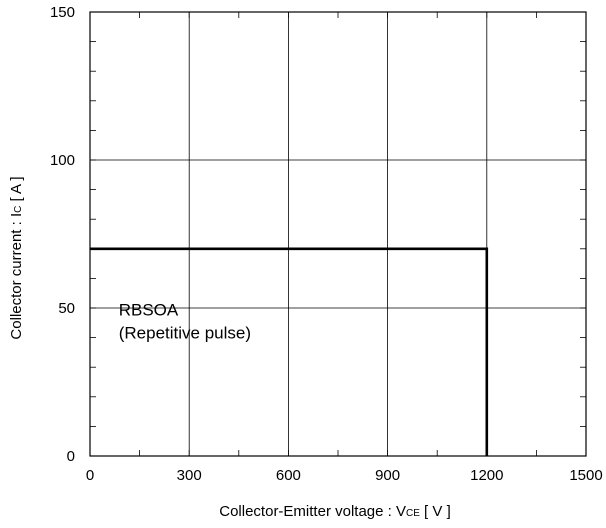 This screenshot has width=606, height=528. Describe the element at coordinates (62, 12) in the screenshot. I see `y-tick-label: 150` at that location.